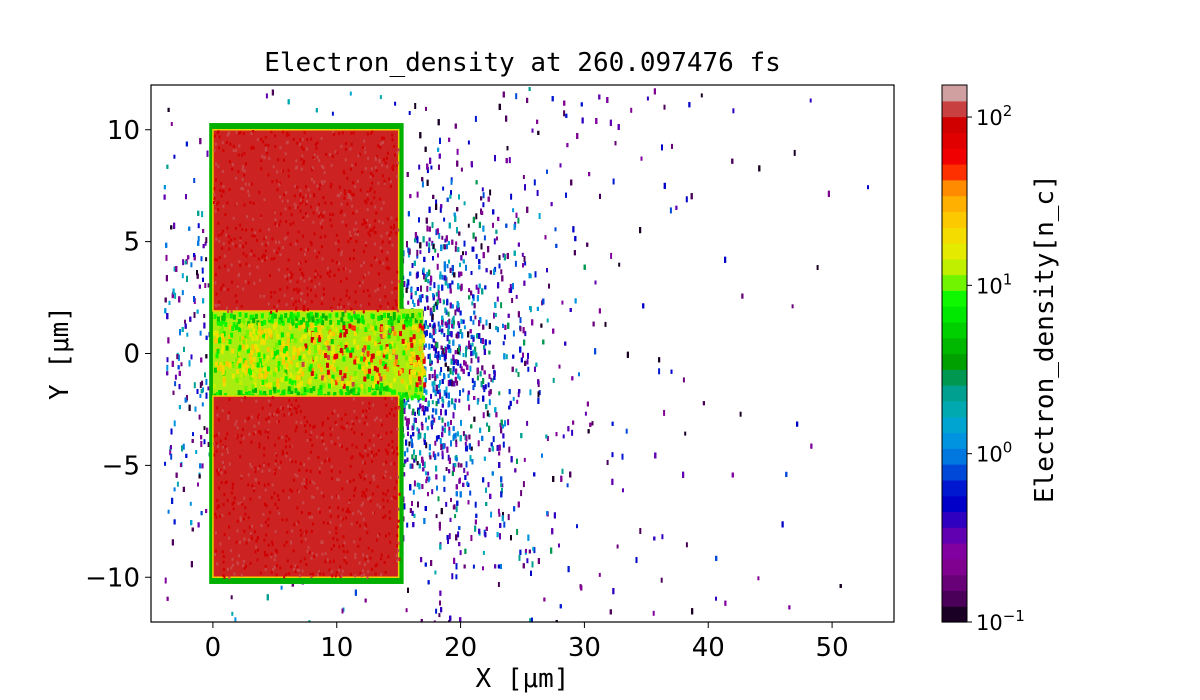  What do you see at coordinates (522, 63) in the screenshot?
I see `chart-title: Electron_density at 260.097476 fs` at bounding box center [522, 63].